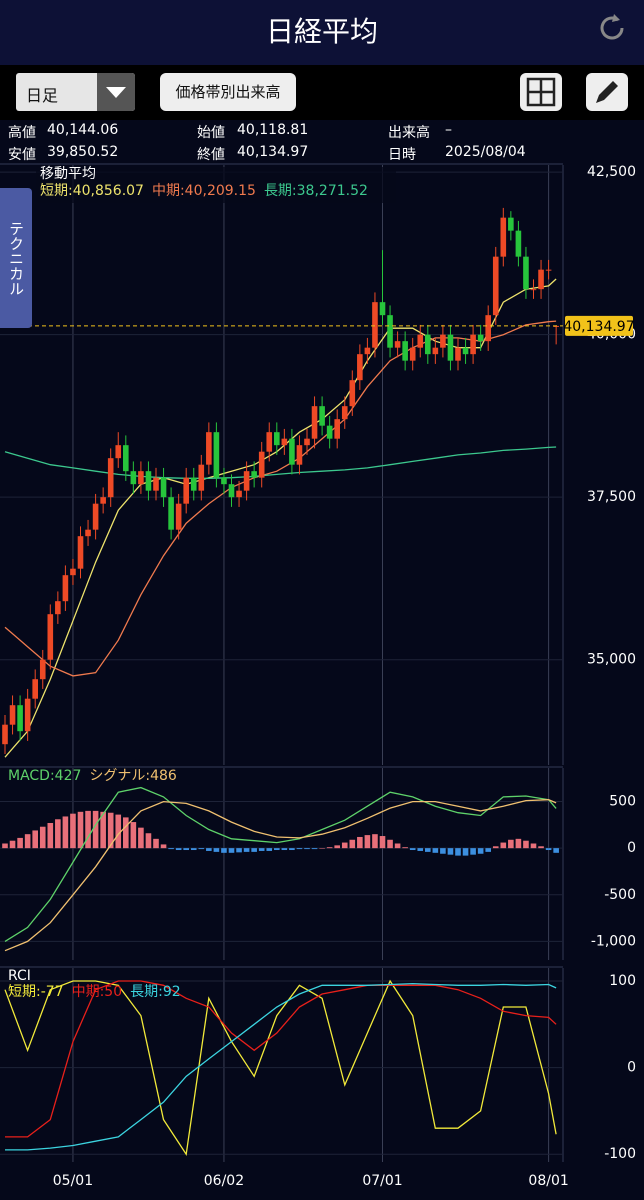  What do you see at coordinates (224, 1181) in the screenshot?
I see `x-tick-label: 06/02` at bounding box center [224, 1181].